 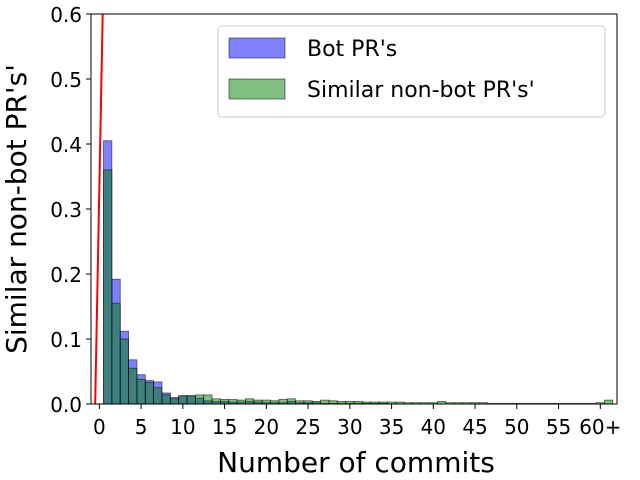 I want to click on x-tick-label: 20, so click(x=266, y=427).